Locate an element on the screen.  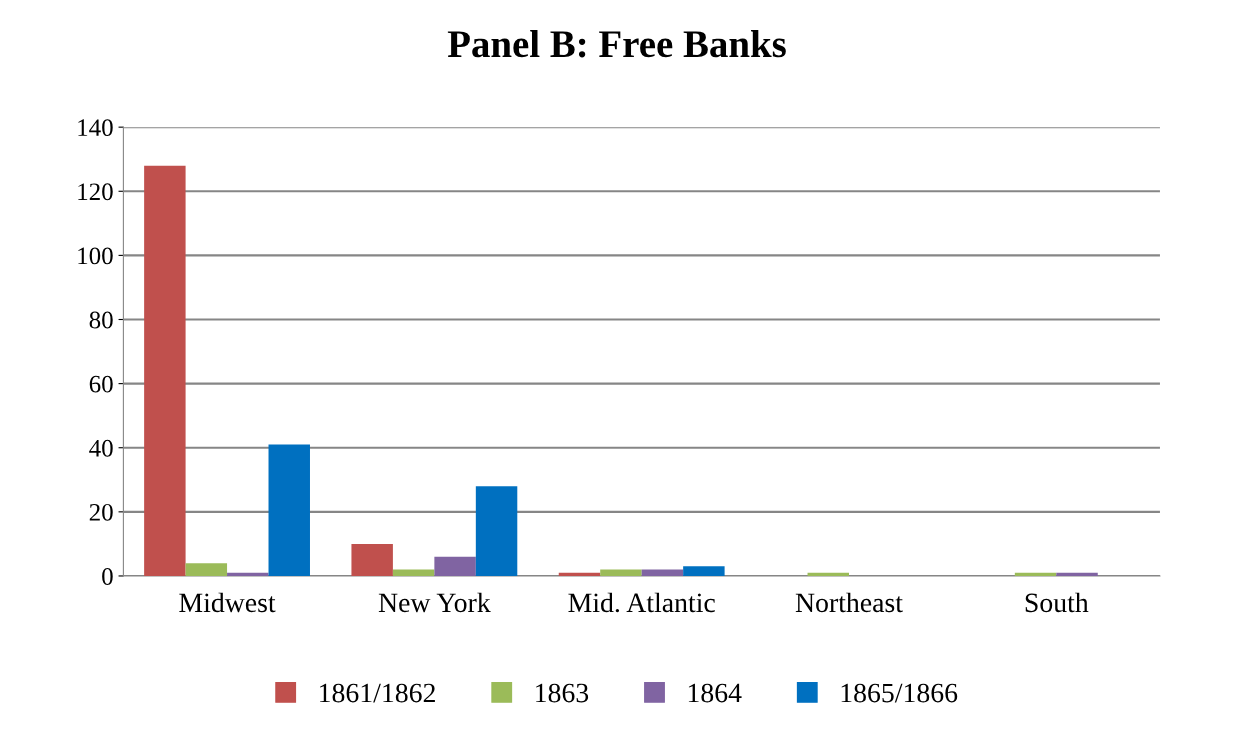
x-tick-label: South is located at coordinates (1057, 602).